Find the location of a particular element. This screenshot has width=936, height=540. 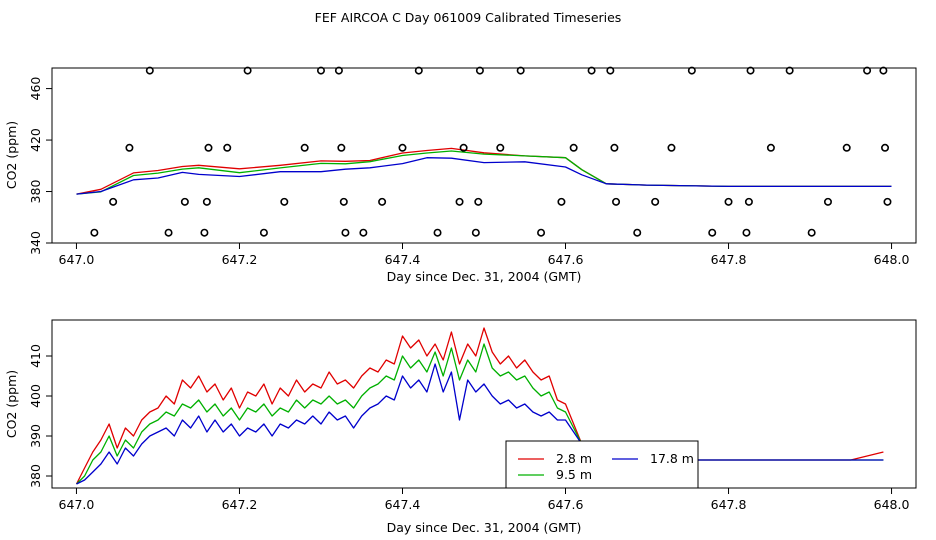

y-tick-label: 390 is located at coordinates (35, 436).